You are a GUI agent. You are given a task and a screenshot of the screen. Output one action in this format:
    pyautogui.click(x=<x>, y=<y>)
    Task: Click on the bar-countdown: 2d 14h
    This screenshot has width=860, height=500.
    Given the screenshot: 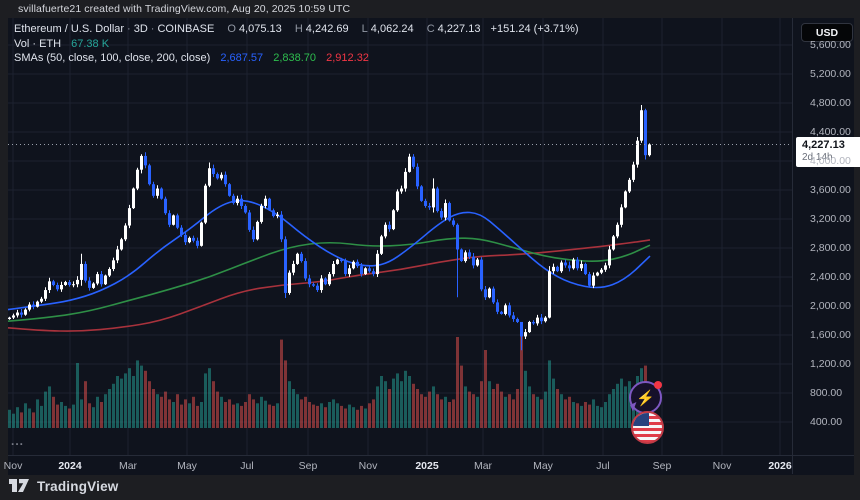 What is the action you would take?
    pyautogui.click(x=817, y=157)
    